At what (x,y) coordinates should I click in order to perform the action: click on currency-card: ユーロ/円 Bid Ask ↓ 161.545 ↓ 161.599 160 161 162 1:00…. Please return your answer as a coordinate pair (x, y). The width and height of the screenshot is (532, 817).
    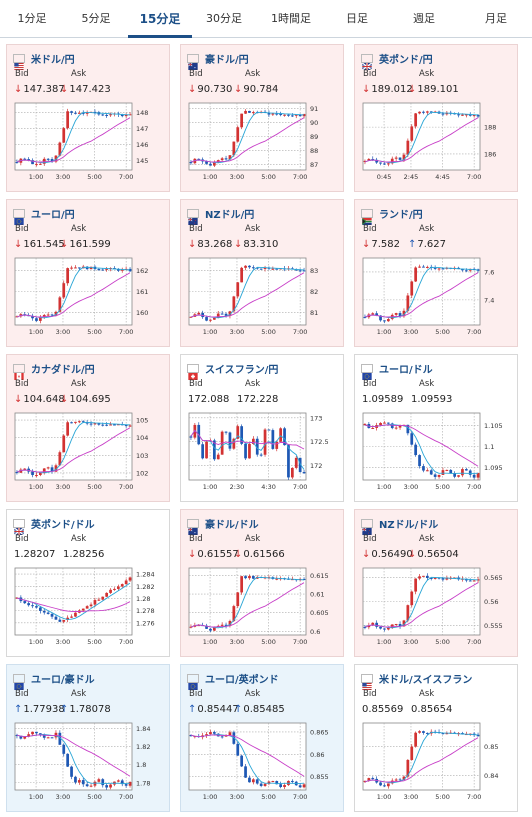
    Looking at the image, I should click on (88, 273).